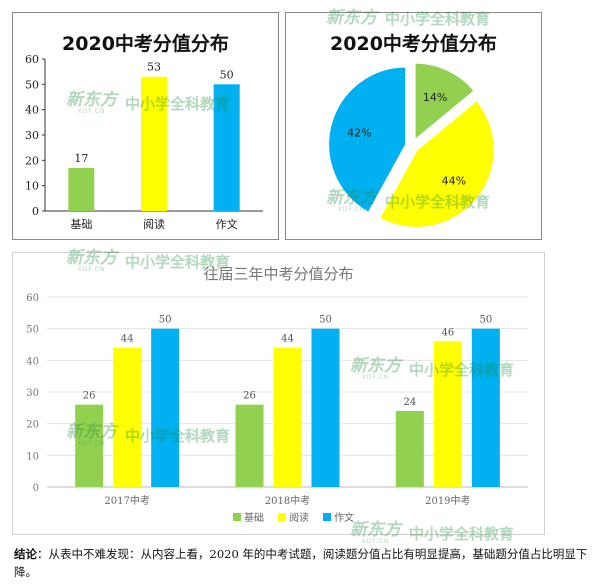 The image size is (611, 586). I want to click on bar-chart-2020: 0 10 20 30 40 50 60 17 基础 53 阅读 50 作文, so click(144, 142).